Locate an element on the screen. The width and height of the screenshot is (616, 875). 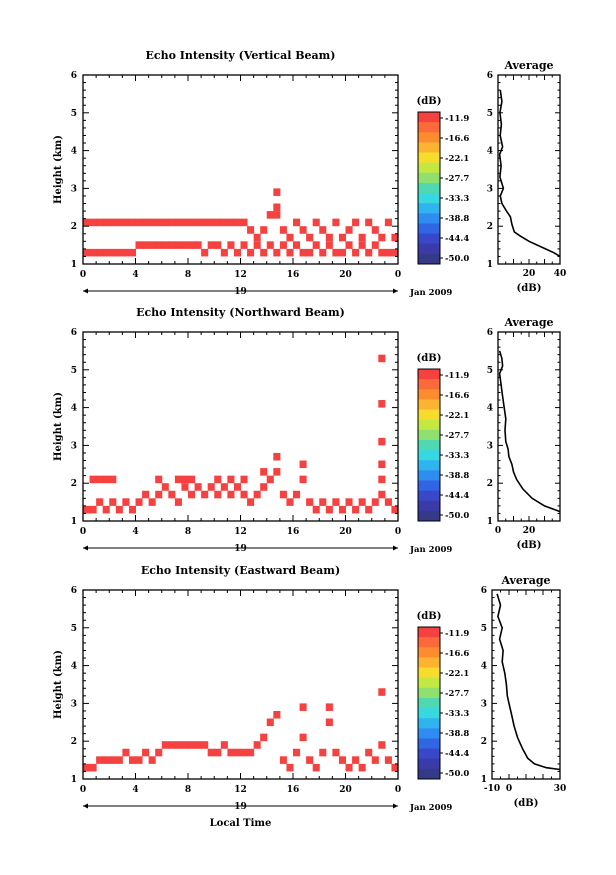
y-tick-label: 4 is located at coordinates (74, 152).